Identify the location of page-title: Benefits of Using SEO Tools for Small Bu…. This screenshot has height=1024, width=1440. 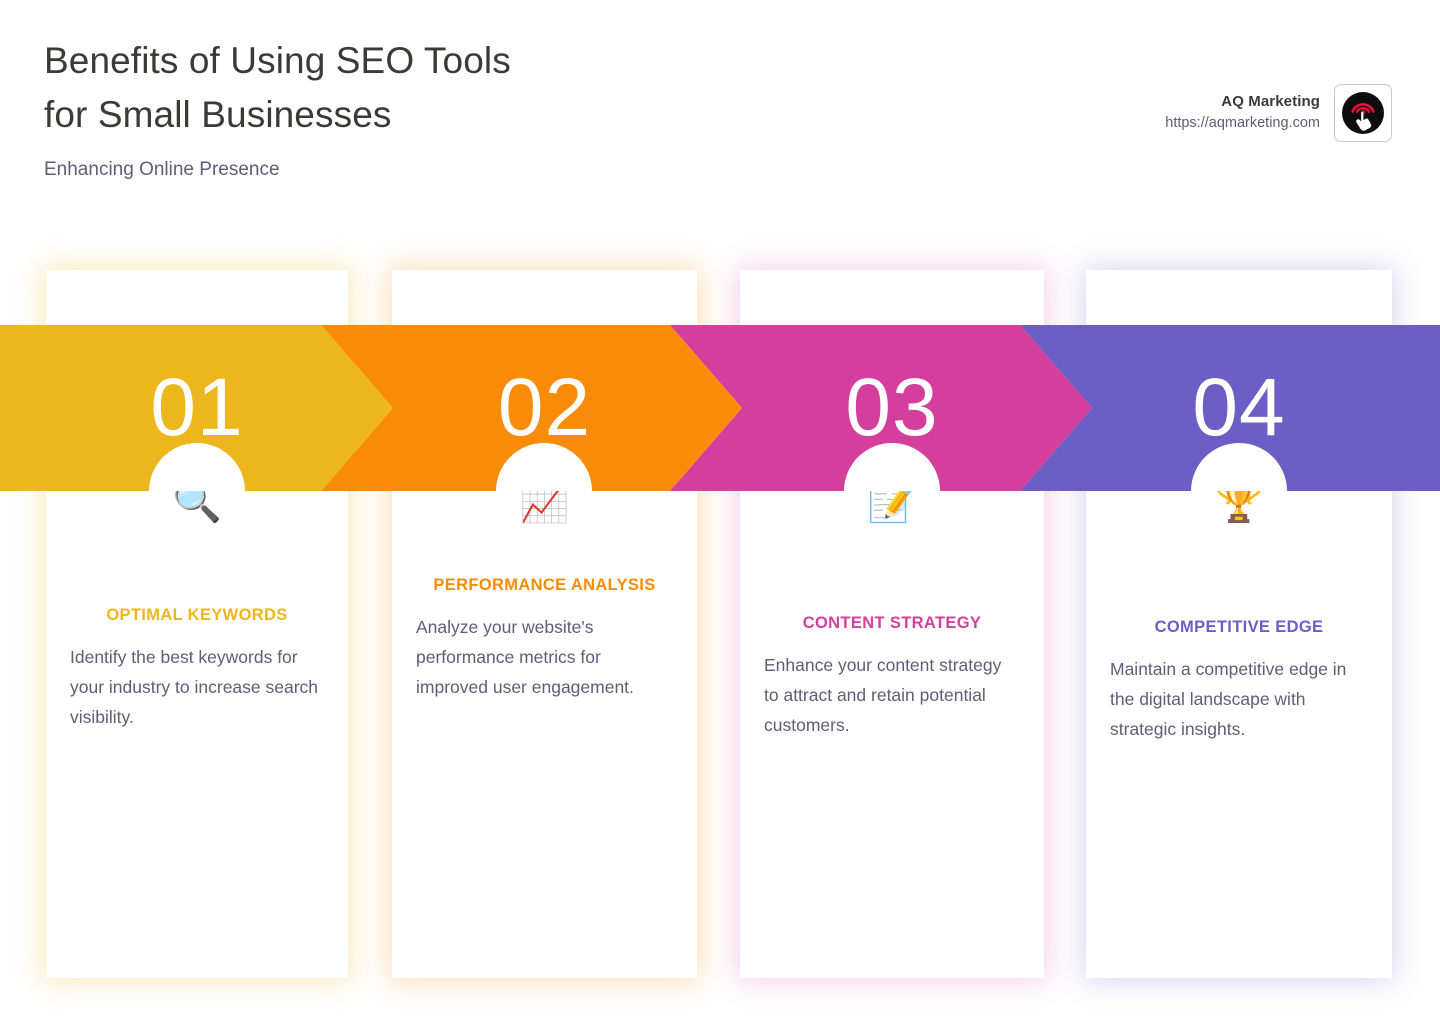
(277, 87).